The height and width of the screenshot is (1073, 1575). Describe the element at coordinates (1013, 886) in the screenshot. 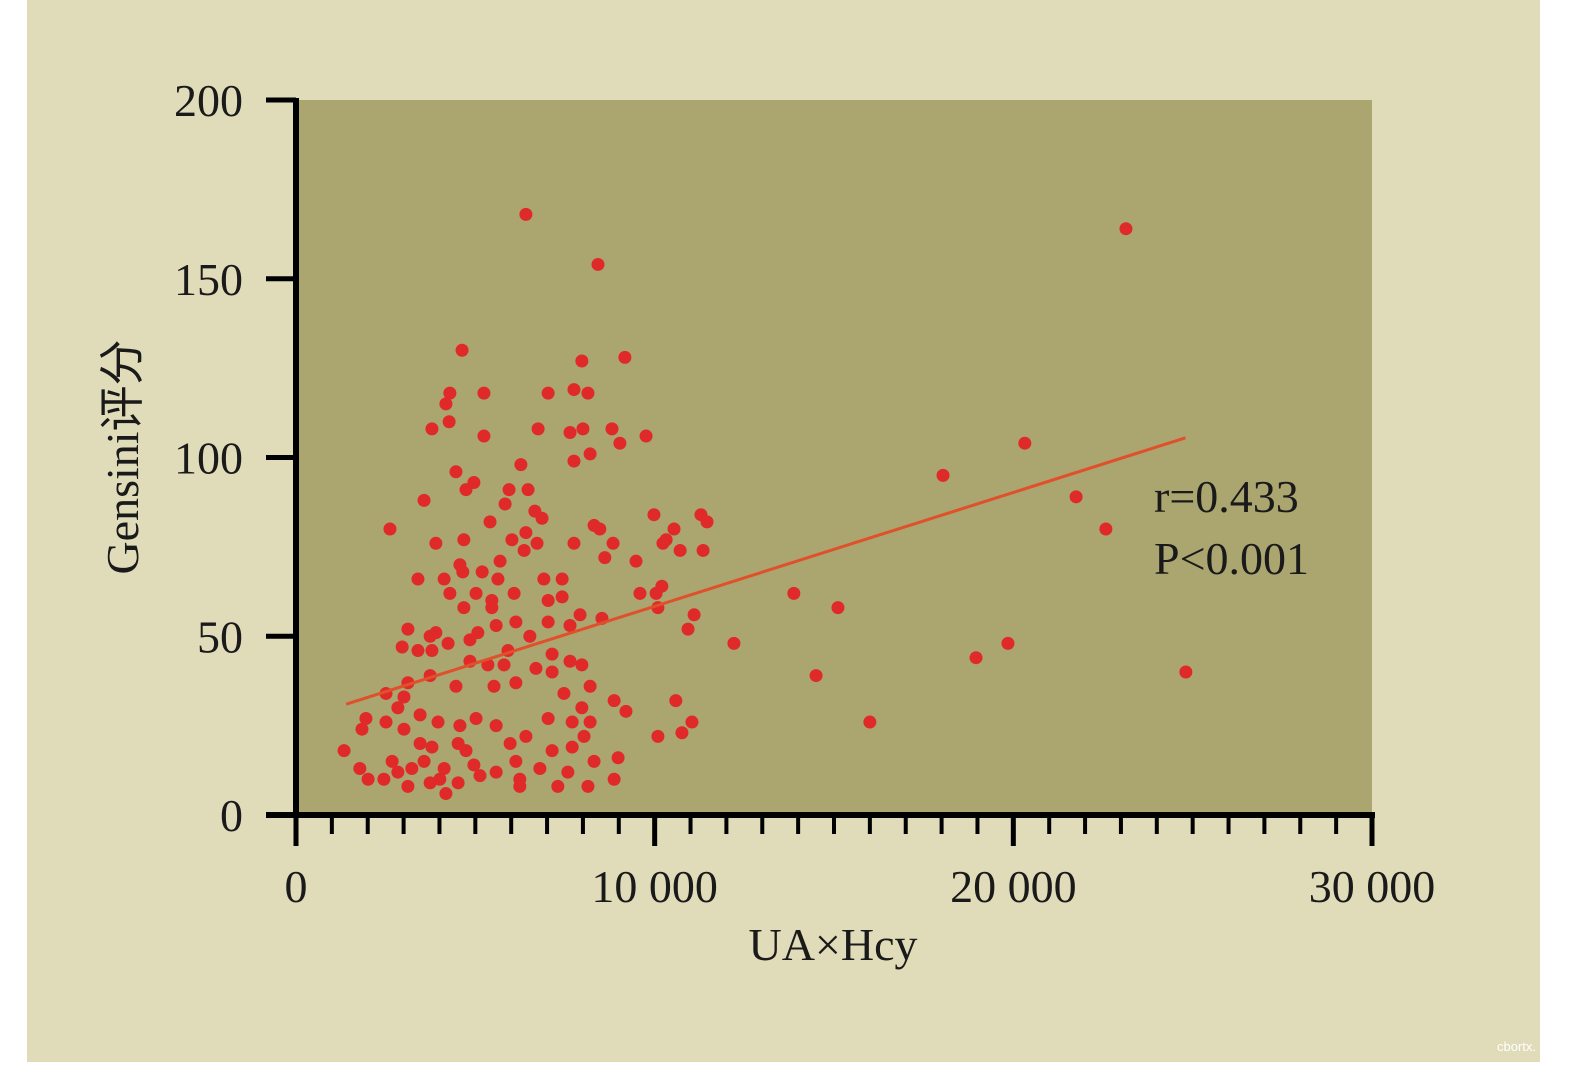

I see `x-tick-label: 20 000` at that location.